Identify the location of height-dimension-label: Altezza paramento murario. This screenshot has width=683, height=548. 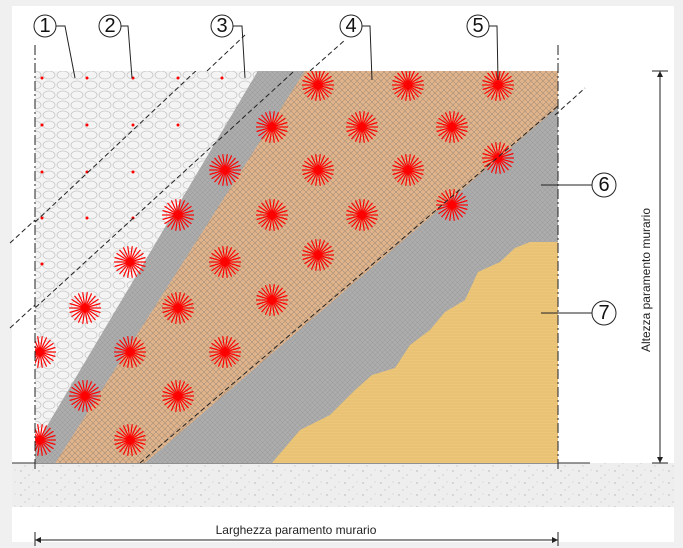
(646, 280).